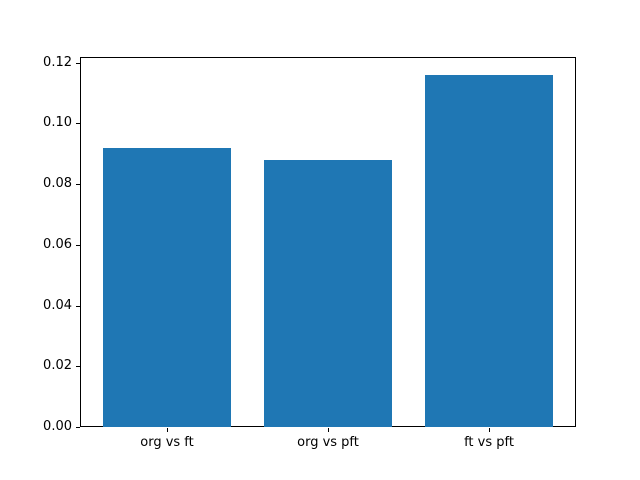 This screenshot has width=640, height=480. What do you see at coordinates (57, 123) in the screenshot?
I see `y-tick-label: 0.10` at bounding box center [57, 123].